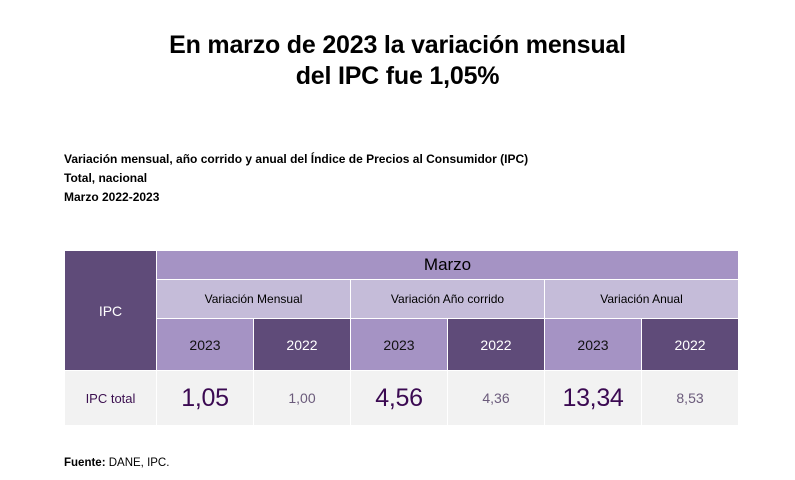  What do you see at coordinates (448, 265) in the screenshot?
I see `table-period-band: Marzo` at bounding box center [448, 265].